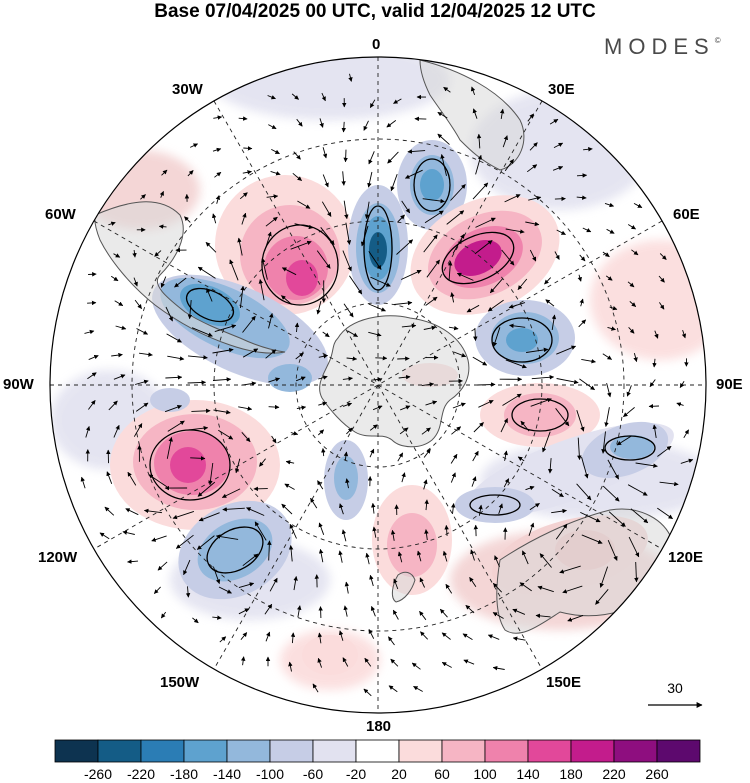 The width and height of the screenshot is (750, 783). I want to click on colorbar-tick-label: -260, so click(98, 774).